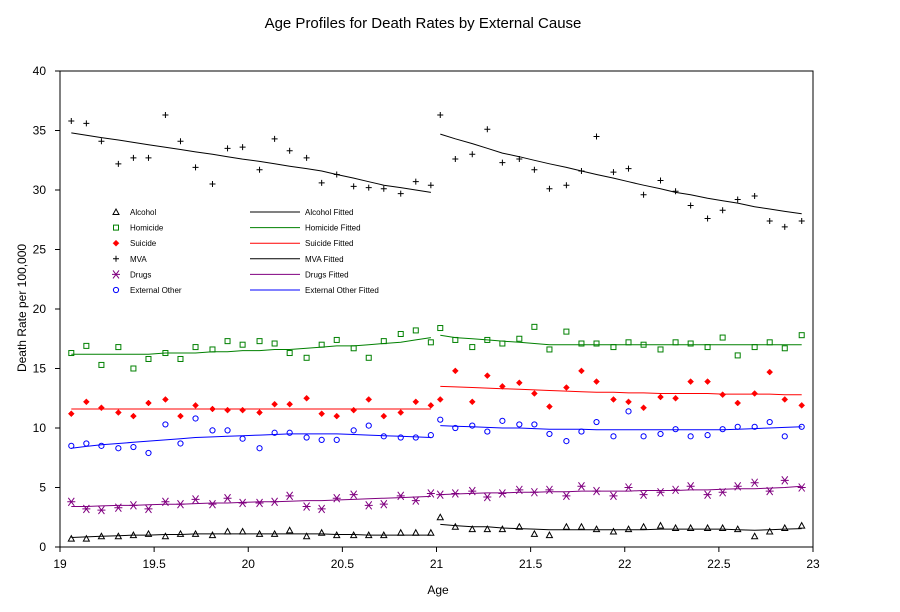 This screenshot has width=900, height=612. Describe the element at coordinates (116, 274) in the screenshot. I see `legend-marker-drugs` at that location.